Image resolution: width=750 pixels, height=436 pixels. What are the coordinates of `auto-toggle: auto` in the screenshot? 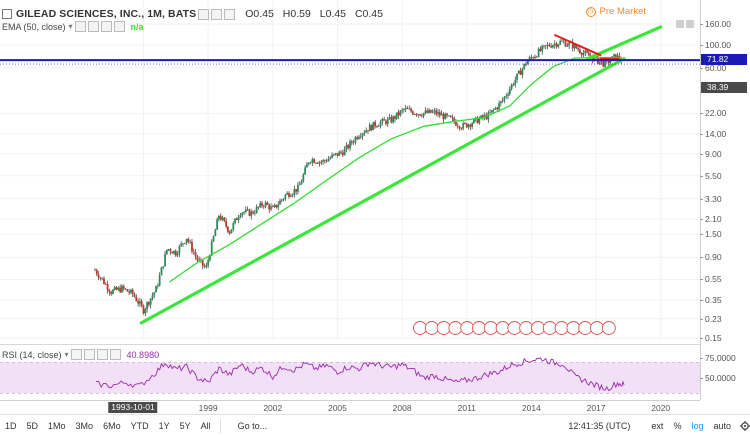 It's located at (722, 426).